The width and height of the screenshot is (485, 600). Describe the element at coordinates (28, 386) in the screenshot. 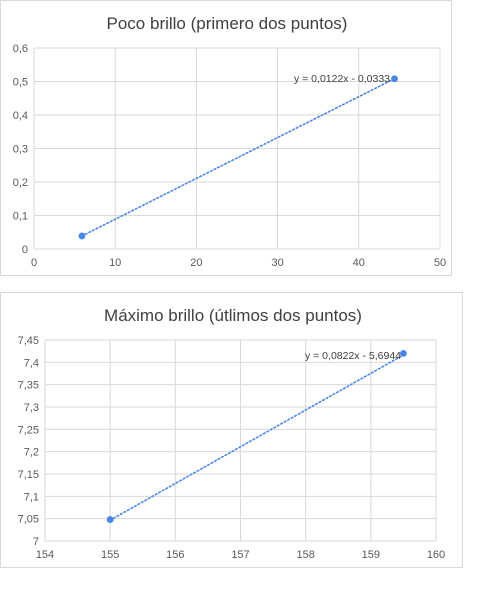

I see `y-tick-label: 7,35` at that location.